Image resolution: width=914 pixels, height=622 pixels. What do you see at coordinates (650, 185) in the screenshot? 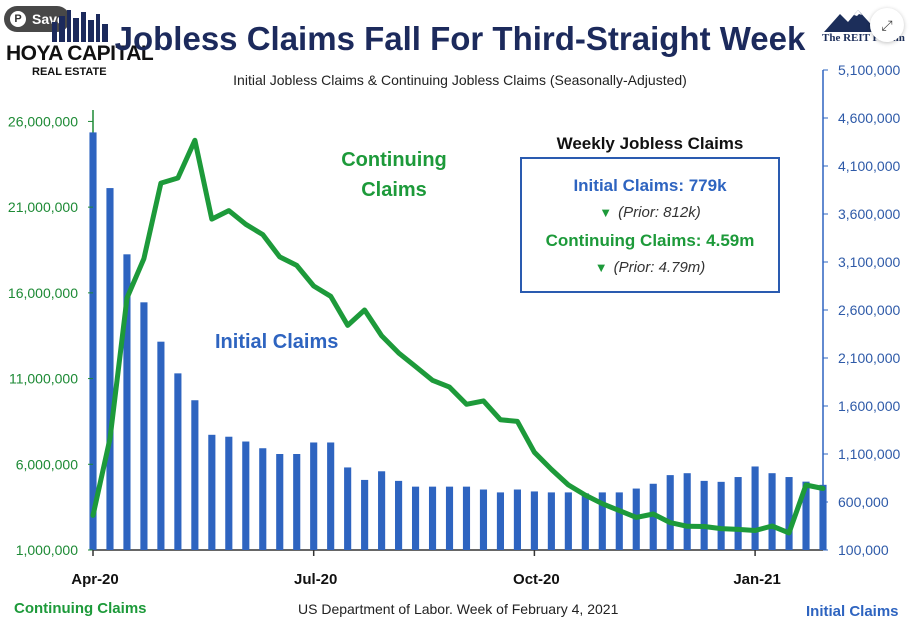
I see `info-initial-claims: Initial Claims: 779k` at bounding box center [650, 185].